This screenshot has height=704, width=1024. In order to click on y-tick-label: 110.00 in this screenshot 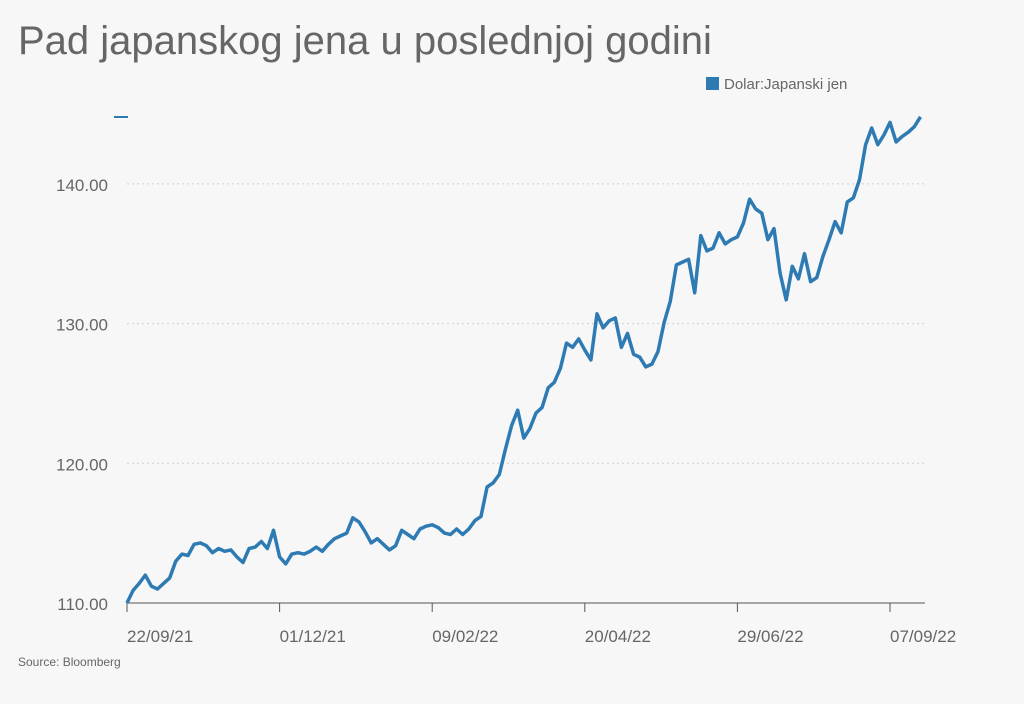, I will do `click(82, 604)`.